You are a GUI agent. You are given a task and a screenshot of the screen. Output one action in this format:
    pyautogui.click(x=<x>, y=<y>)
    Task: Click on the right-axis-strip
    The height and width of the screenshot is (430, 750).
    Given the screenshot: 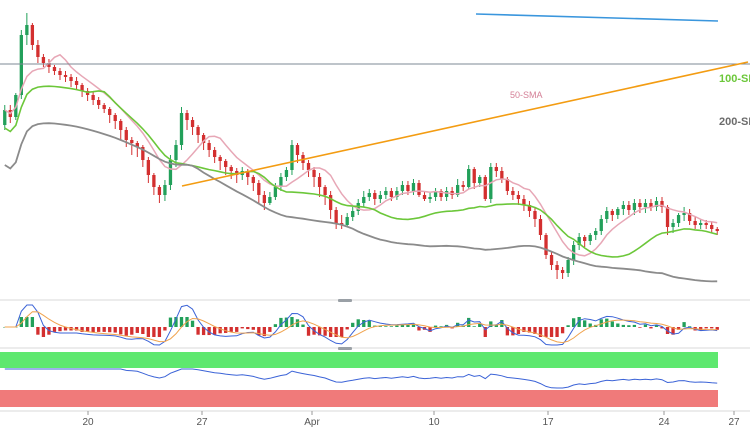 What is the action you would take?
    pyautogui.click(x=735, y=215)
    